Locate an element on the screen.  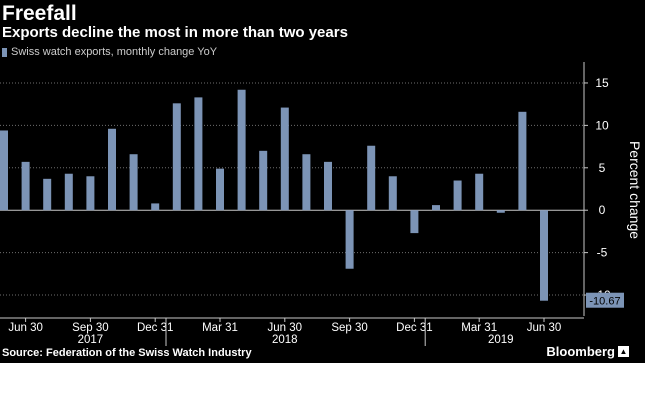
brand-mark-icon: ▲ is located at coordinates (623, 351).